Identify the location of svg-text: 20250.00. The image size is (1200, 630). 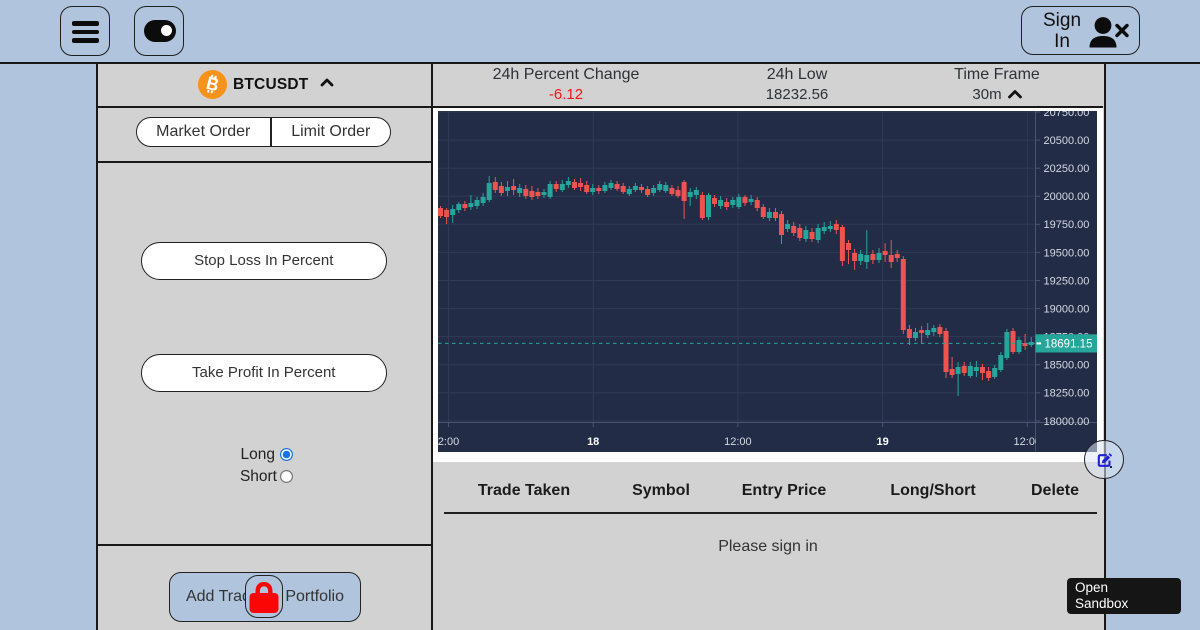
(1067, 169).